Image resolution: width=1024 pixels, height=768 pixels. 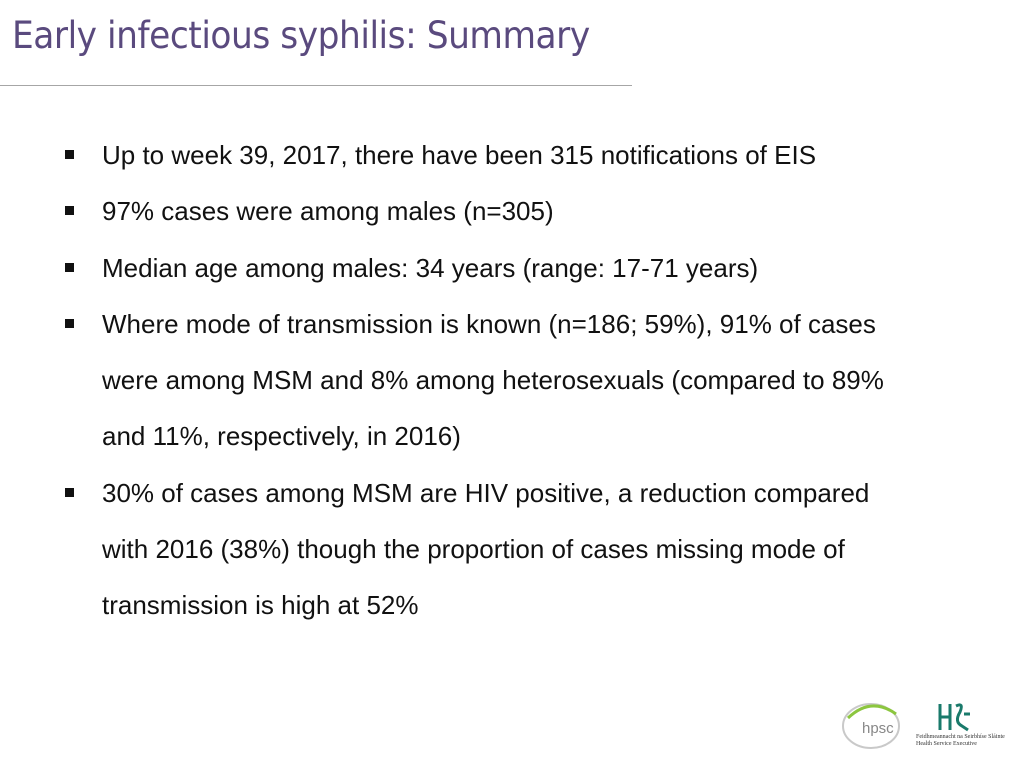 What do you see at coordinates (871, 712) in the screenshot?
I see `hpsc-arc` at bounding box center [871, 712].